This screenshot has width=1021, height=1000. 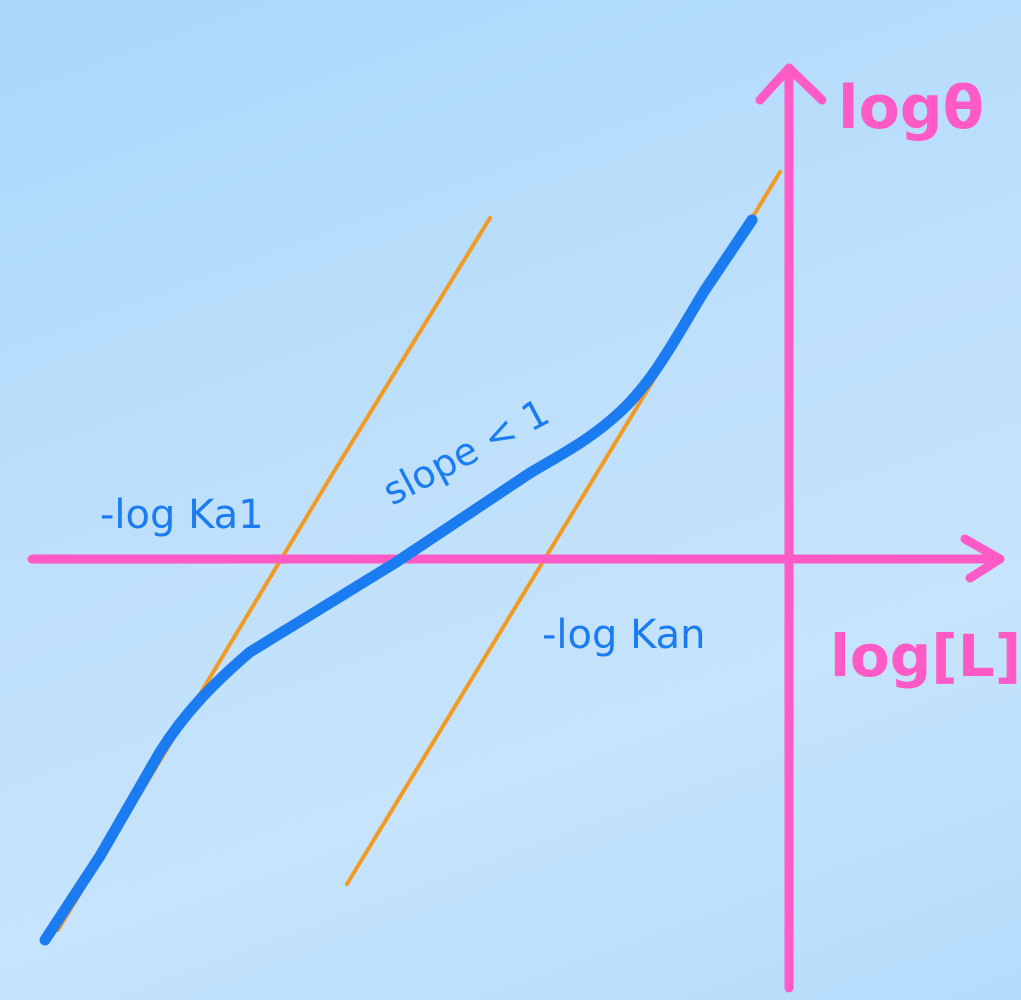 I want to click on y-axis-label: logθ, so click(x=911, y=108).